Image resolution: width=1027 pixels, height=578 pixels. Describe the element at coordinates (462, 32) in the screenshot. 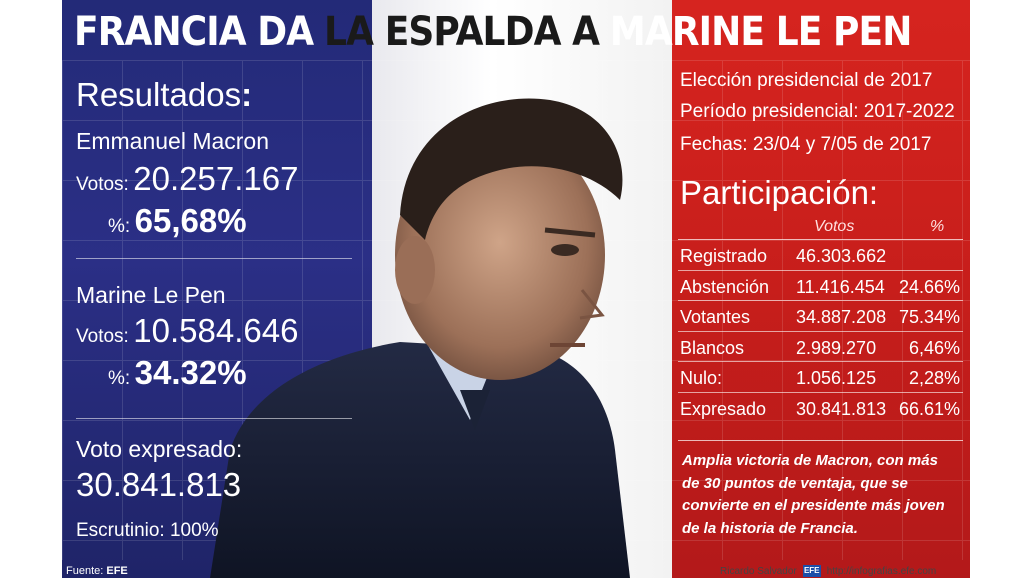

I see `headline-part-2: LA ESPALDA A` at that location.